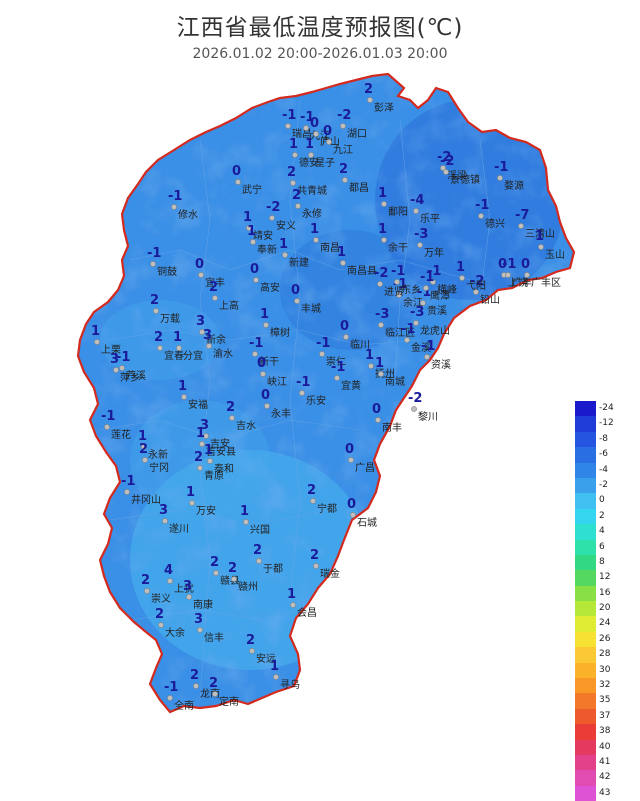 This screenshot has width=640, height=801. What do you see at coordinates (111, 350) in the screenshot?
I see `station-name: 上栗` at bounding box center [111, 350].